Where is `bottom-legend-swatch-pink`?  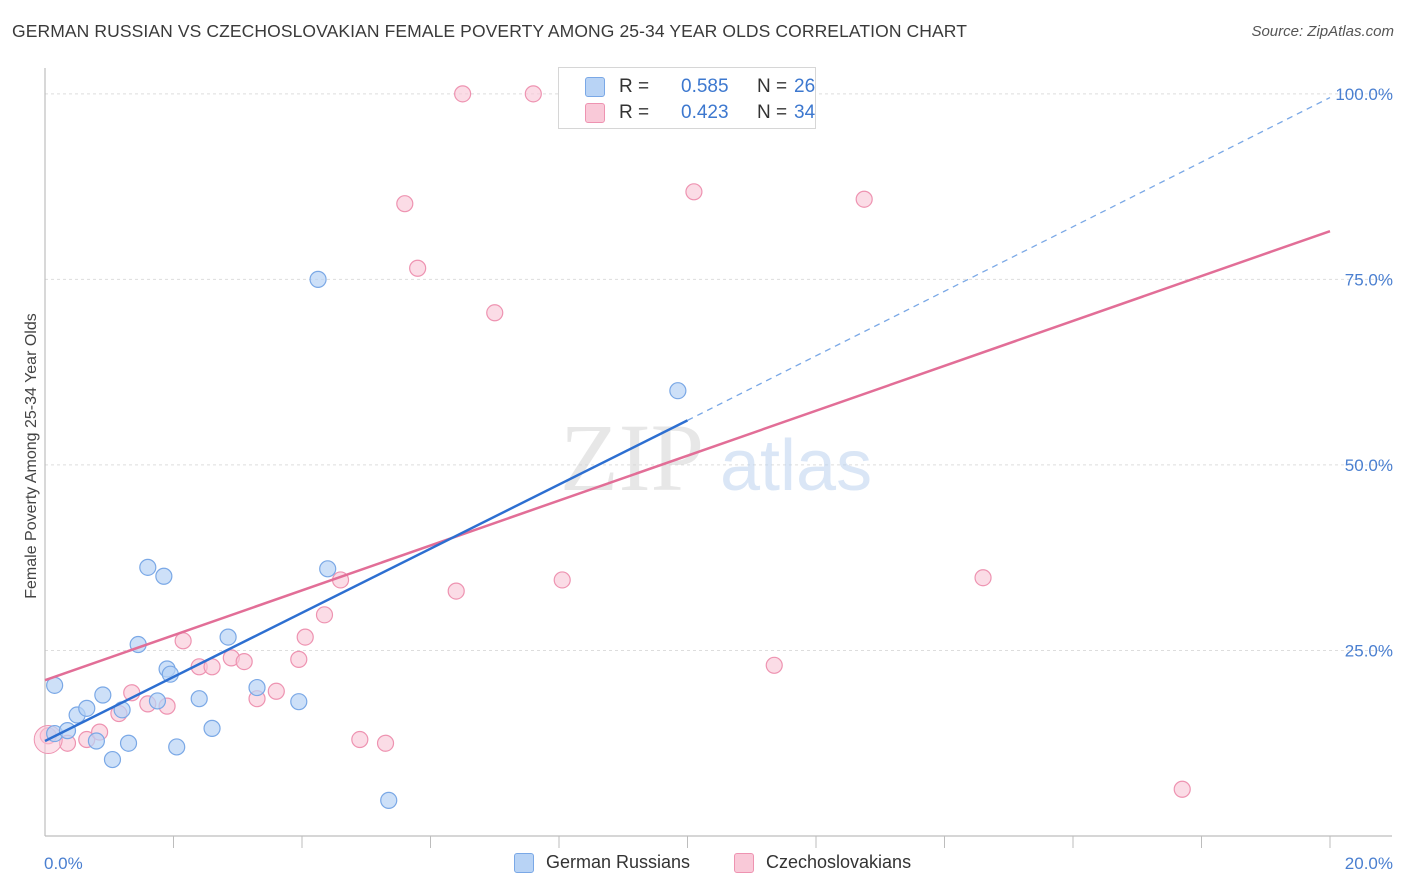 bottom-legend-swatch-pink is located at coordinates (744, 863).